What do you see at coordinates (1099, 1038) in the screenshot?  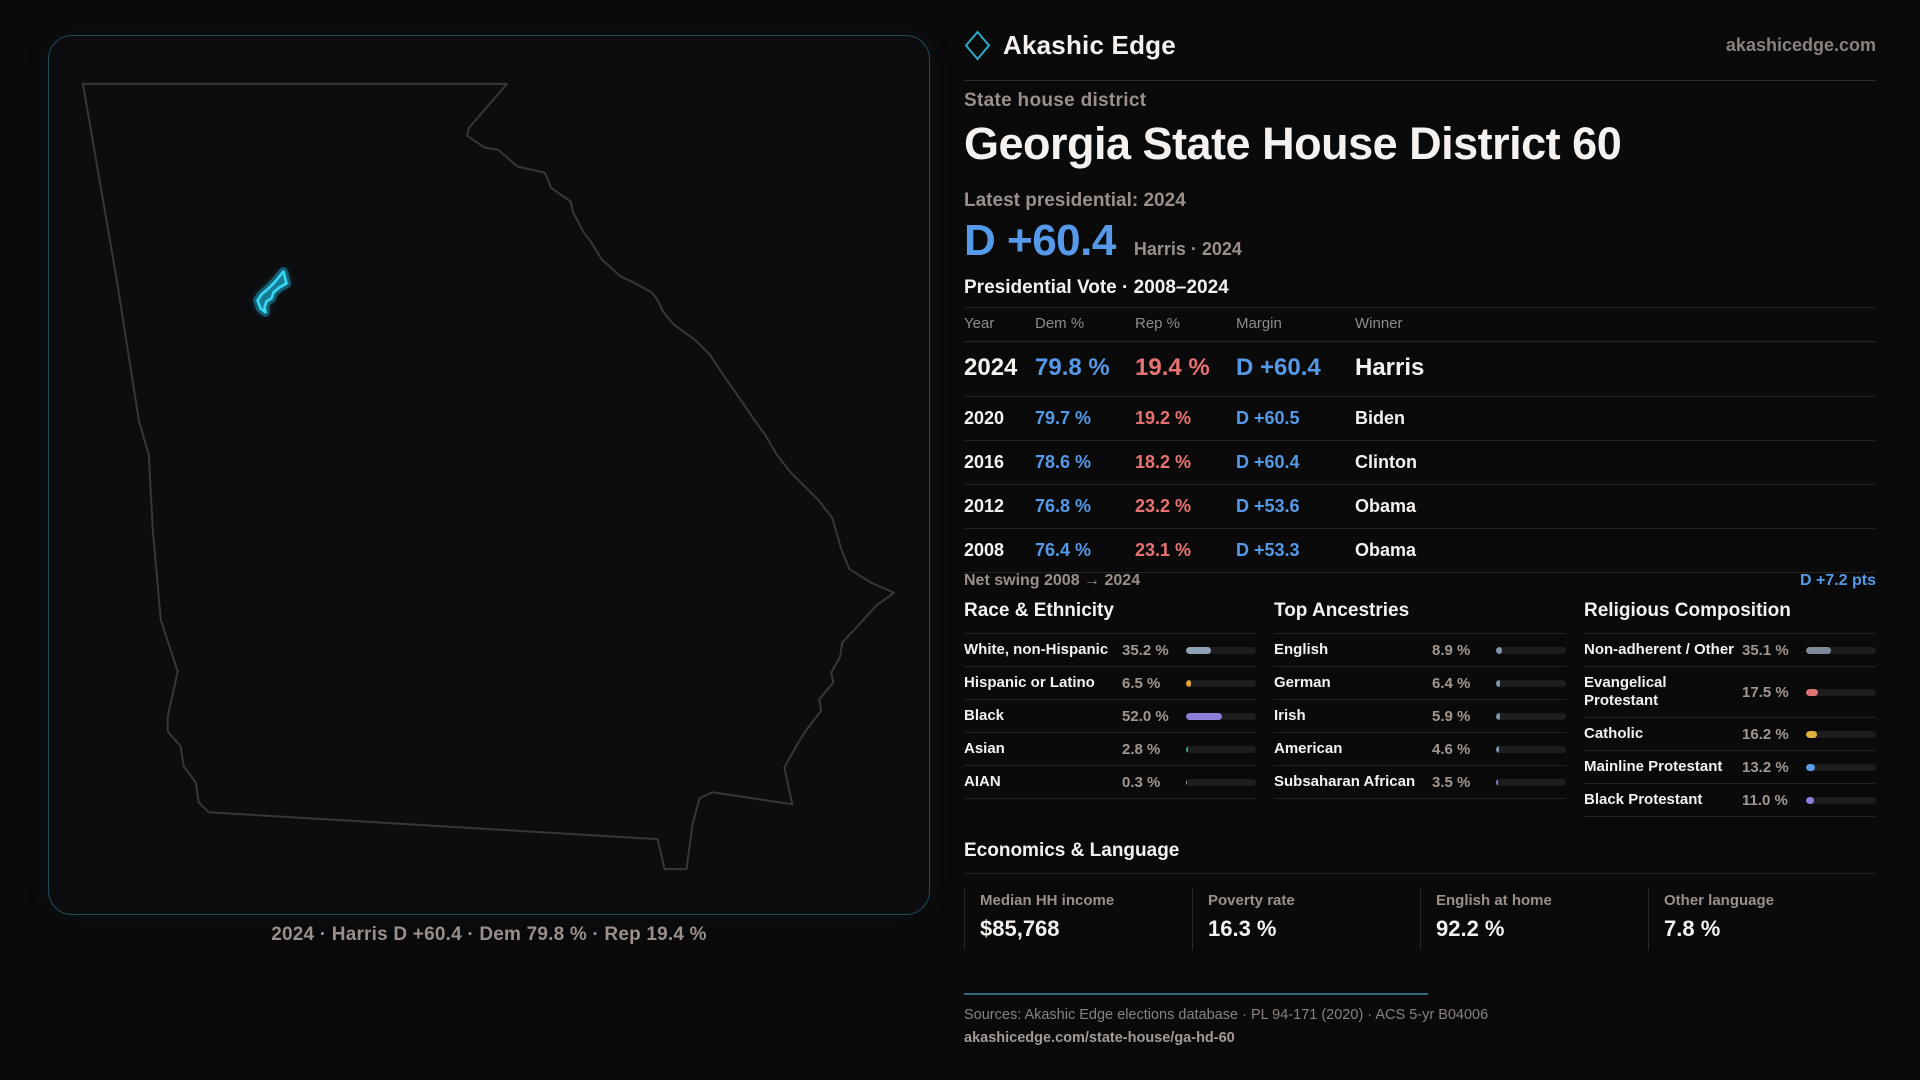 I see `footer-url-link: akashicedge.com/state-house/ga-hd-60` at bounding box center [1099, 1038].